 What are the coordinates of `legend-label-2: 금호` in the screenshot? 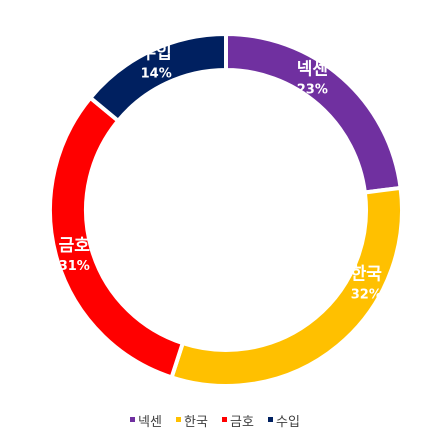 It's located at (242, 422).